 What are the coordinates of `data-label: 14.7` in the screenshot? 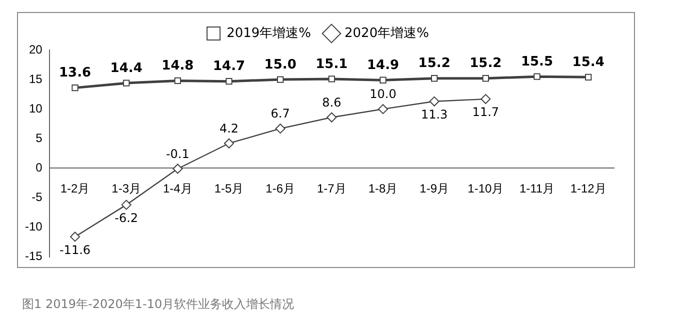 It's located at (229, 66).